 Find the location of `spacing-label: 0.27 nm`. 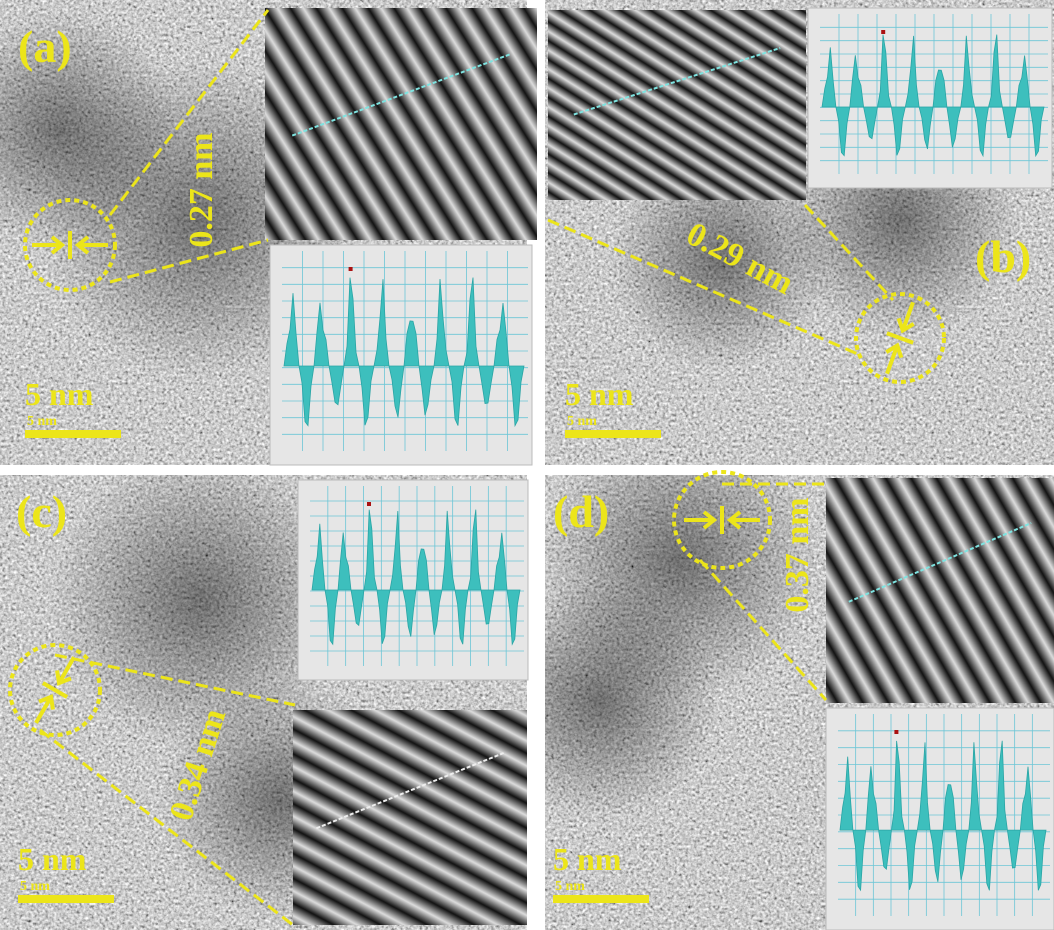

spacing-label: 0.27 nm is located at coordinates (201, 189).